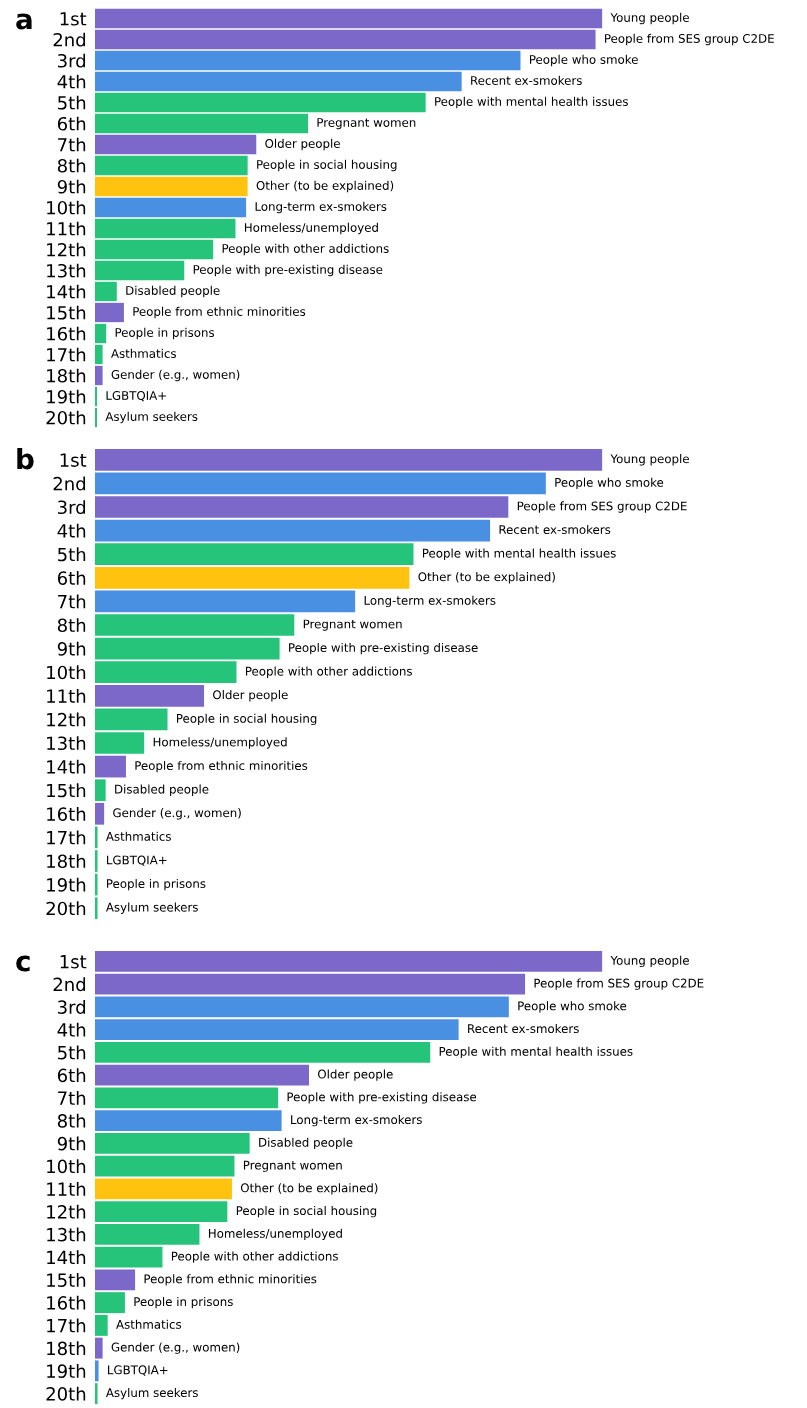 The height and width of the screenshot is (1408, 807). What do you see at coordinates (71, 1120) in the screenshot?
I see `y-tick-label: 8th` at bounding box center [71, 1120].